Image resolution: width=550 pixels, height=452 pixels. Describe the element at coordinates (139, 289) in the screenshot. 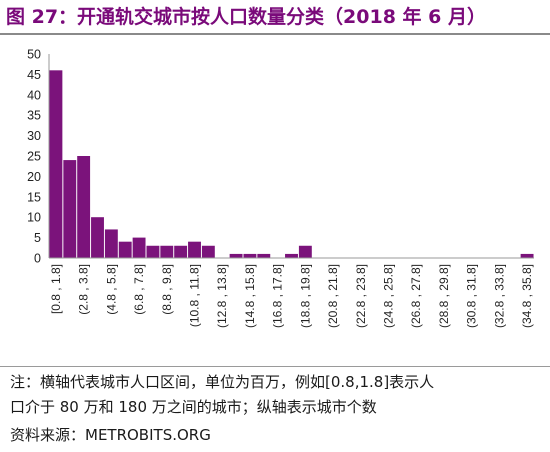

I see `x-tick-label: (6.8 , 7.8]` at that location.